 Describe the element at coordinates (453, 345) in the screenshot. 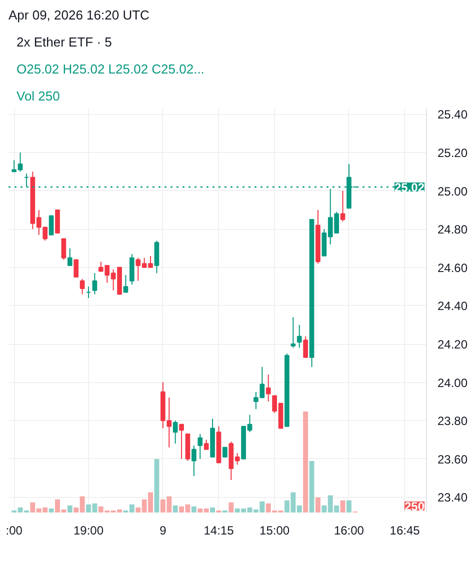

I see `y-tick-label: 24.20` at that location.